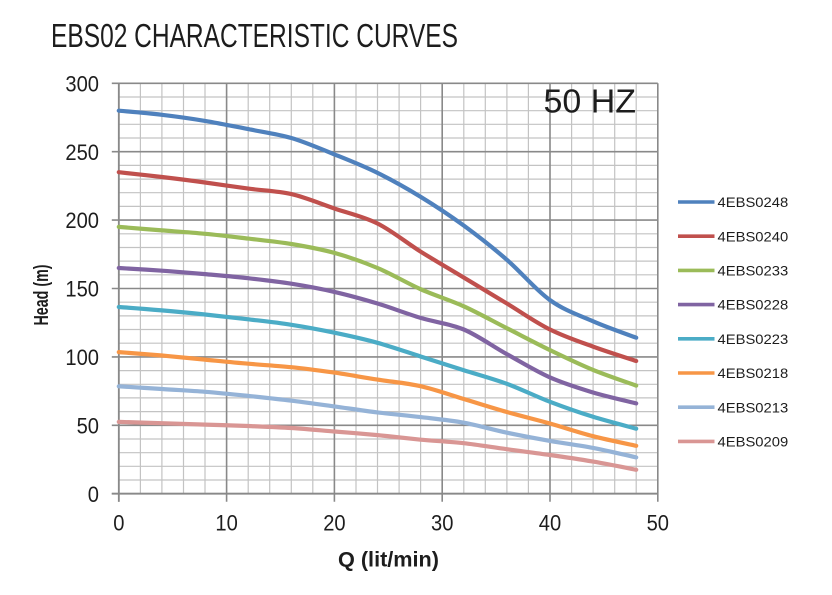 This screenshot has width=832, height=595. I want to click on svg-text: 250, so click(82, 152).